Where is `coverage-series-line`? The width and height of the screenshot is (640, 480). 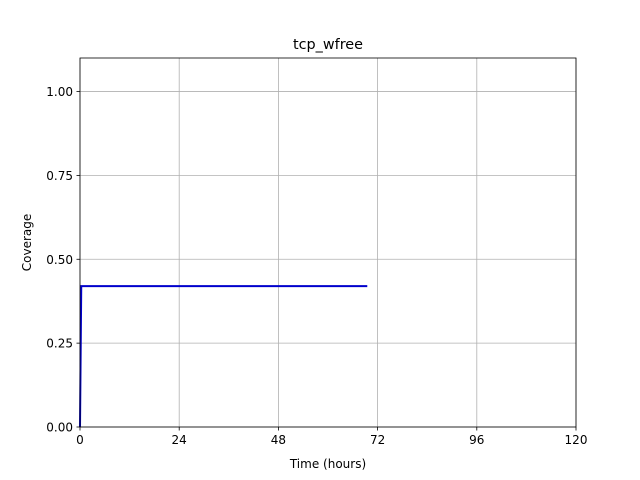
coverage-series-line is located at coordinates (223, 356).